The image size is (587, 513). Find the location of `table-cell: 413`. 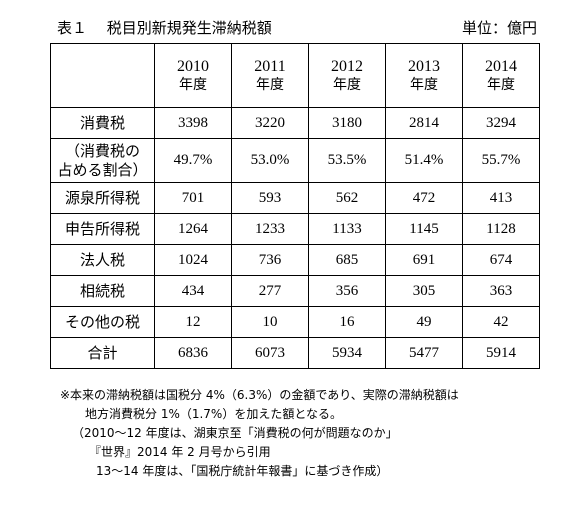

table-cell: 413 is located at coordinates (501, 198).